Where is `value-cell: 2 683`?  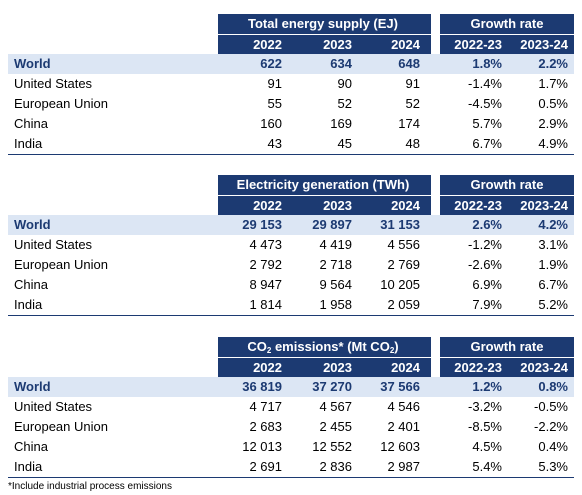 value-cell: 2 683 is located at coordinates (265, 426).